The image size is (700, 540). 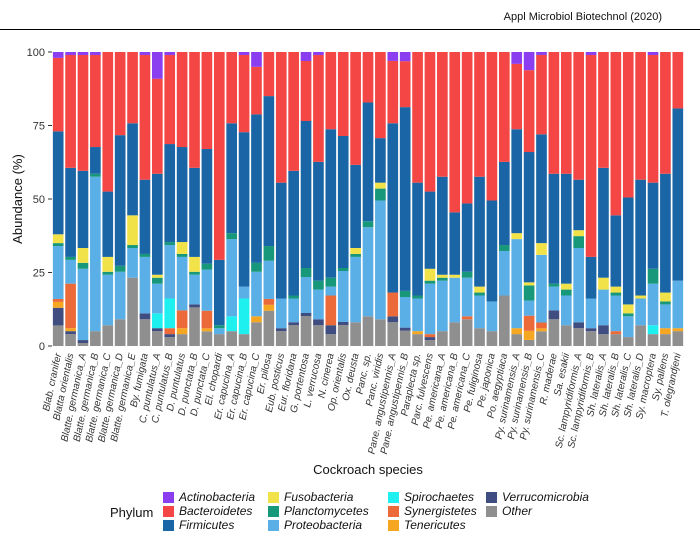 What do you see at coordinates (368, 77) in the screenshot?
I see `bar-segment-panc-sp-bacteroidetes` at bounding box center [368, 77].